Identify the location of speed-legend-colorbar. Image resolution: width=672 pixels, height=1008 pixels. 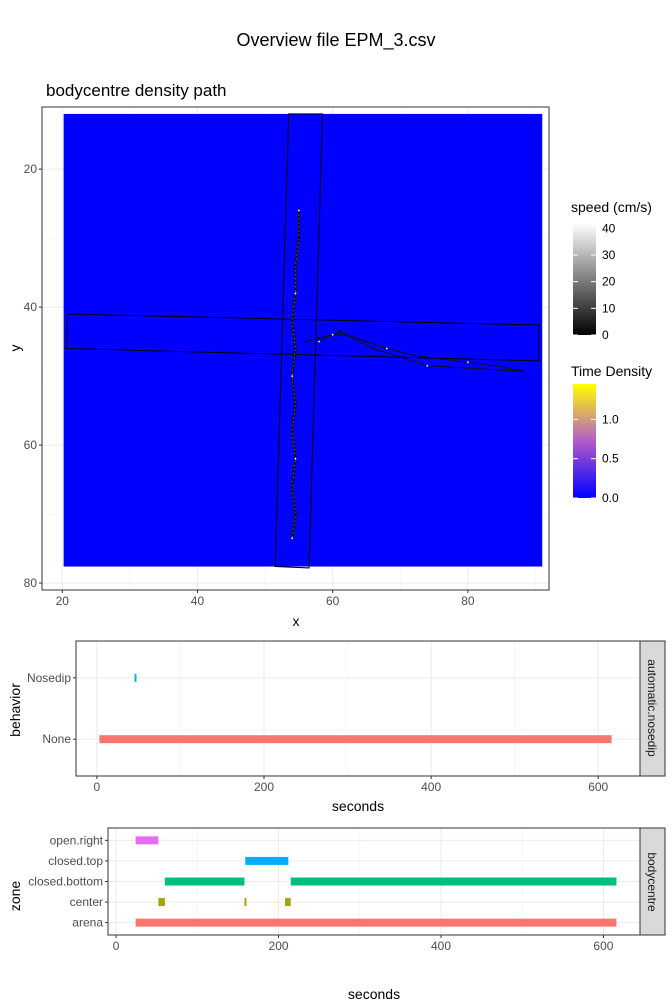
(584, 279).